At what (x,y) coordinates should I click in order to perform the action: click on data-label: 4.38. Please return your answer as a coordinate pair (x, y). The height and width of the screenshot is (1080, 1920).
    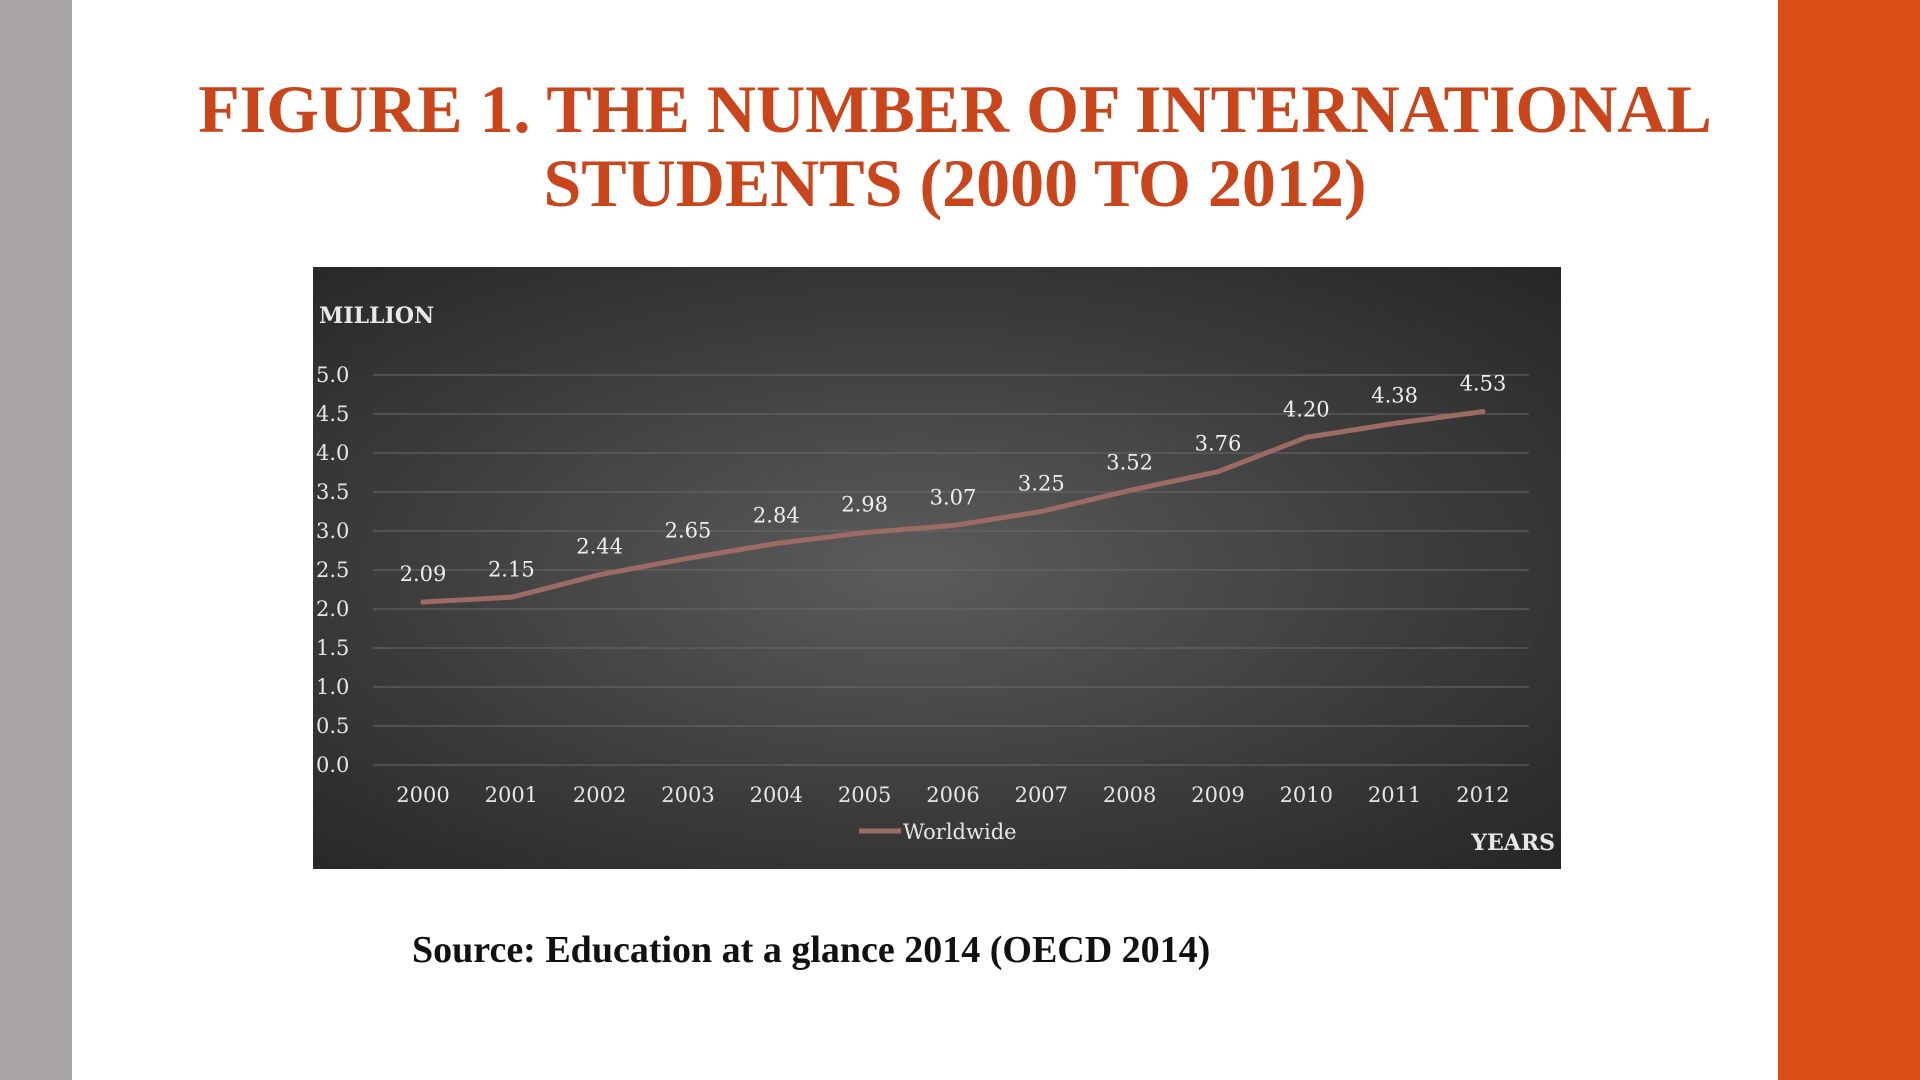
    Looking at the image, I should click on (1394, 395).